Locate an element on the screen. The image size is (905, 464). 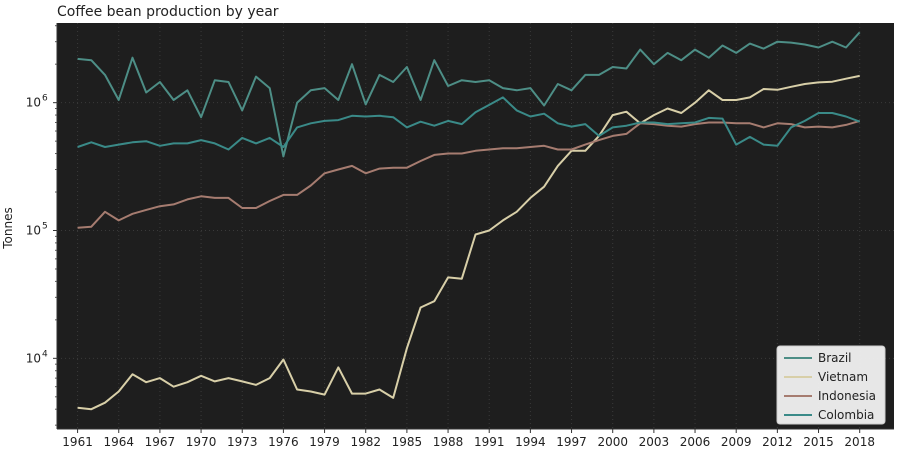
x-tick-label: 1961 is located at coordinates (77, 442).